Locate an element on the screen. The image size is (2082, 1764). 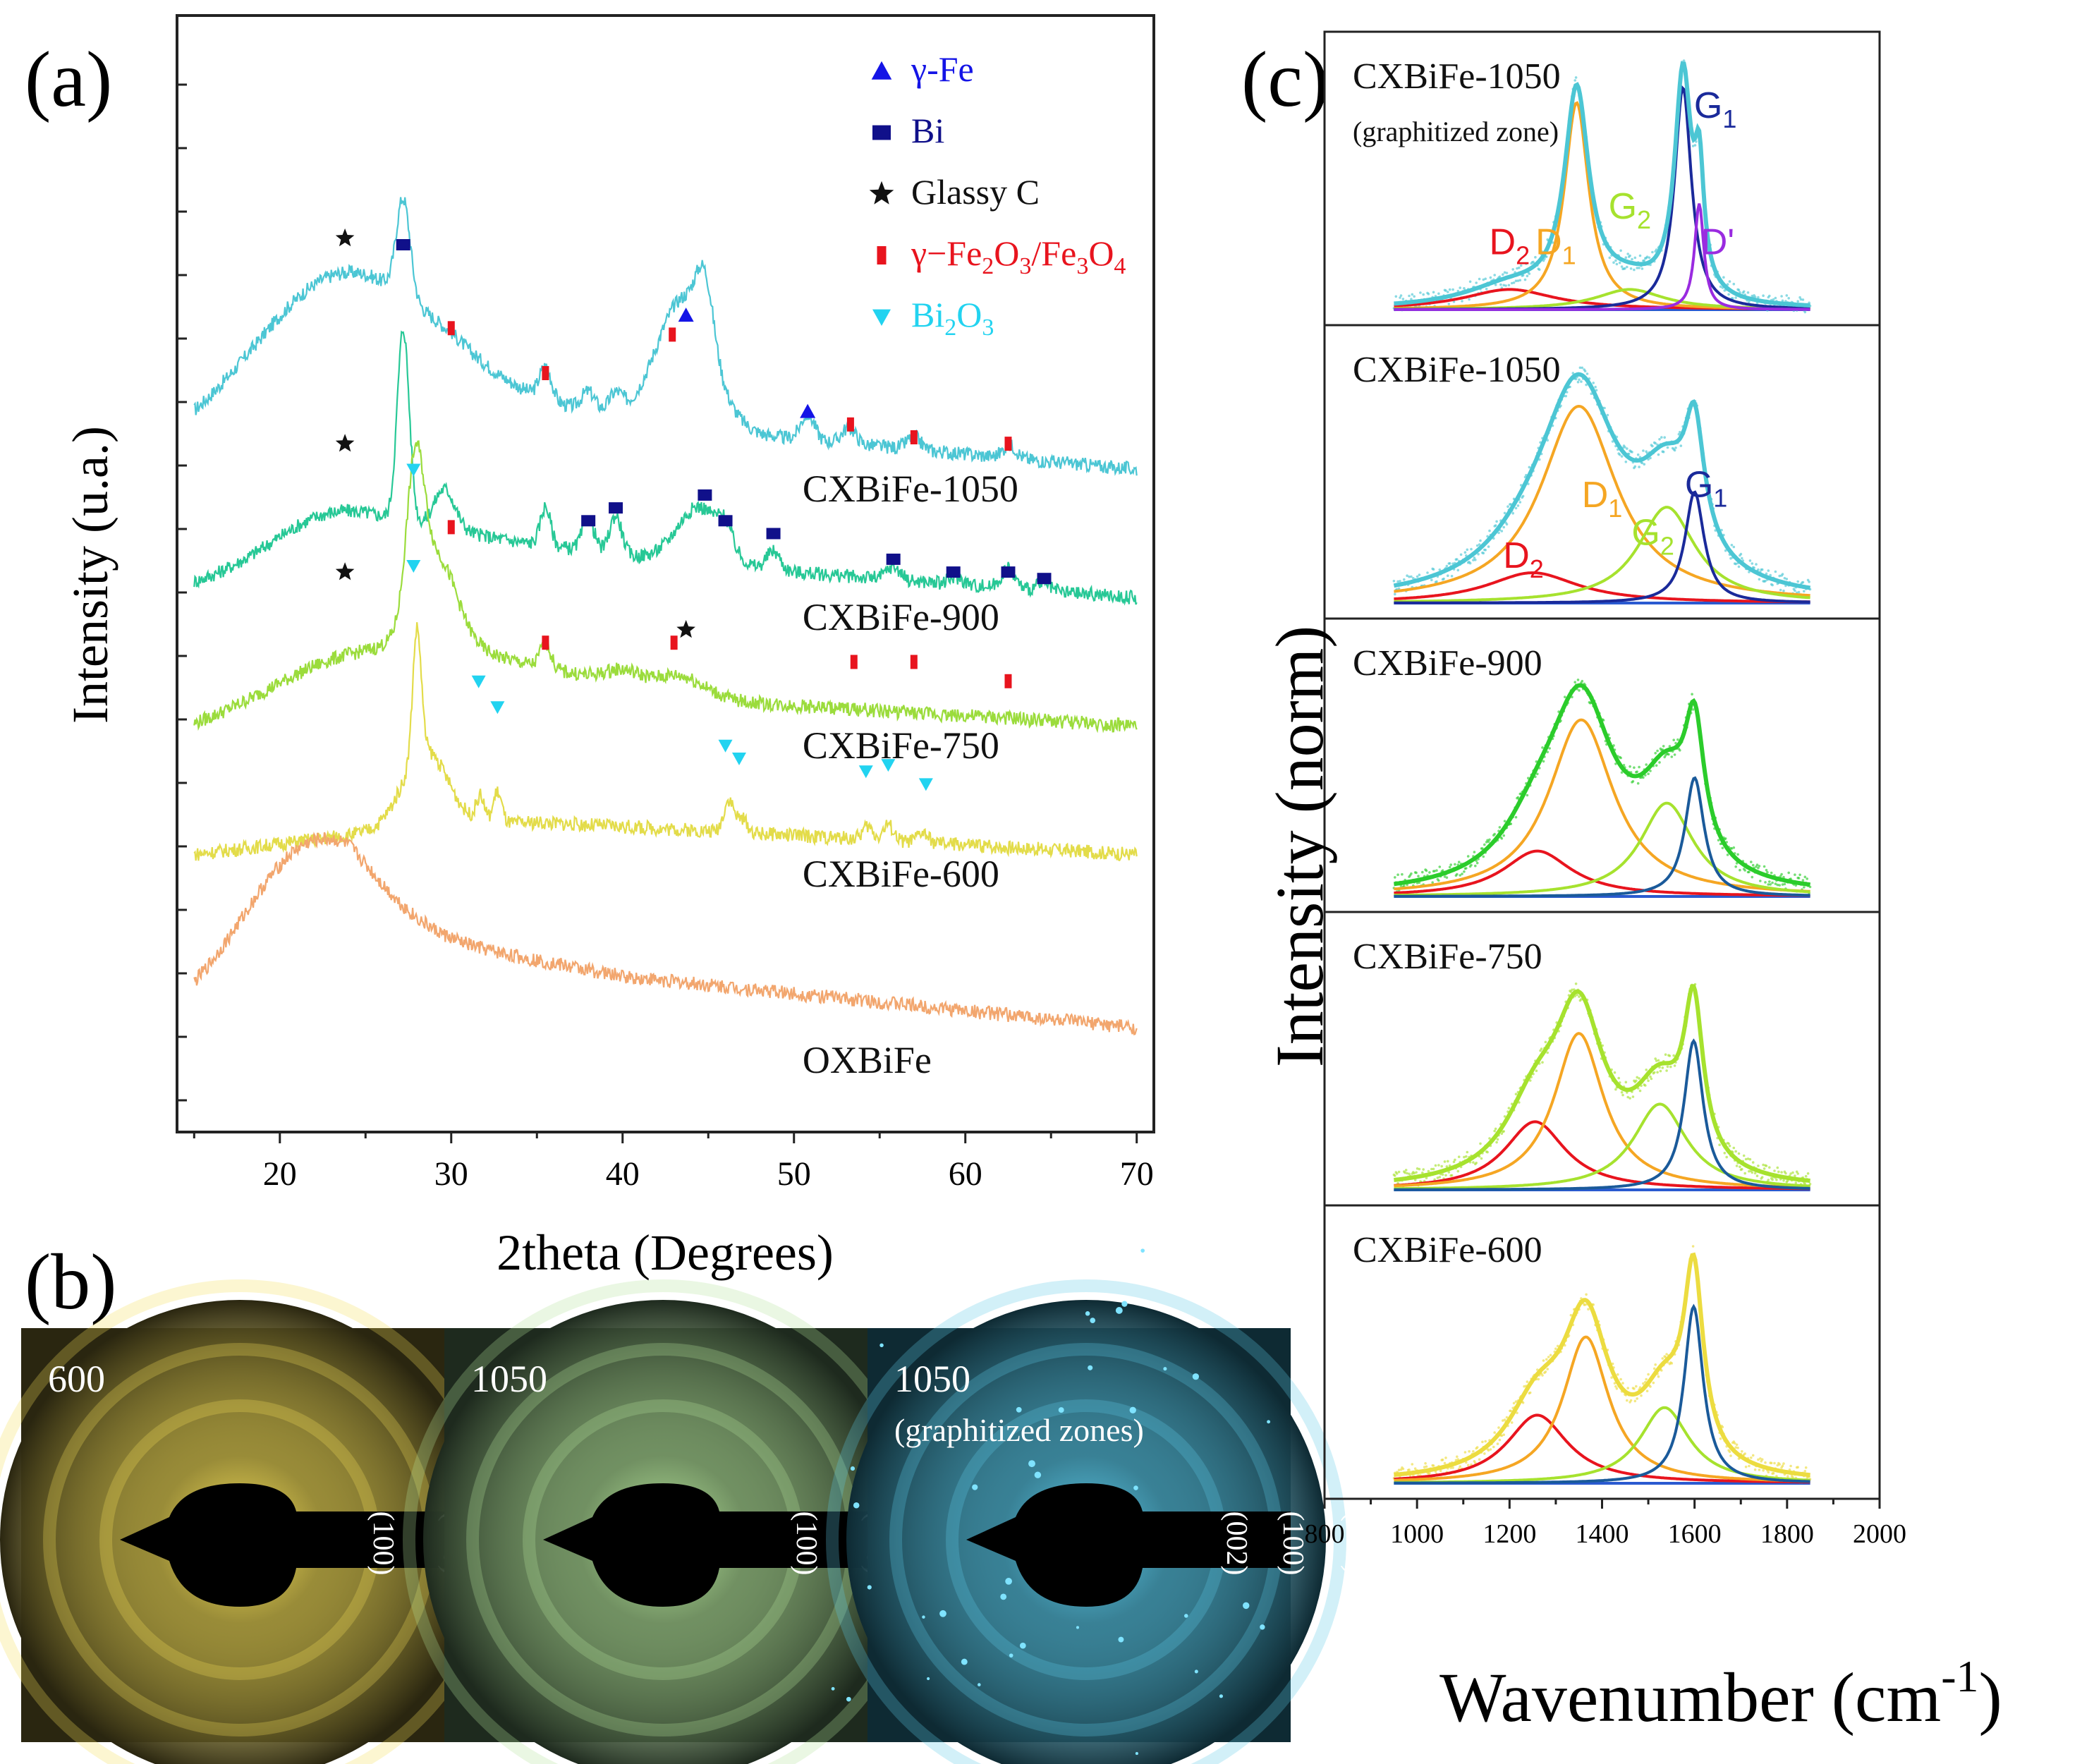
saed-ring-label: (002) is located at coordinates (1236, 1543).